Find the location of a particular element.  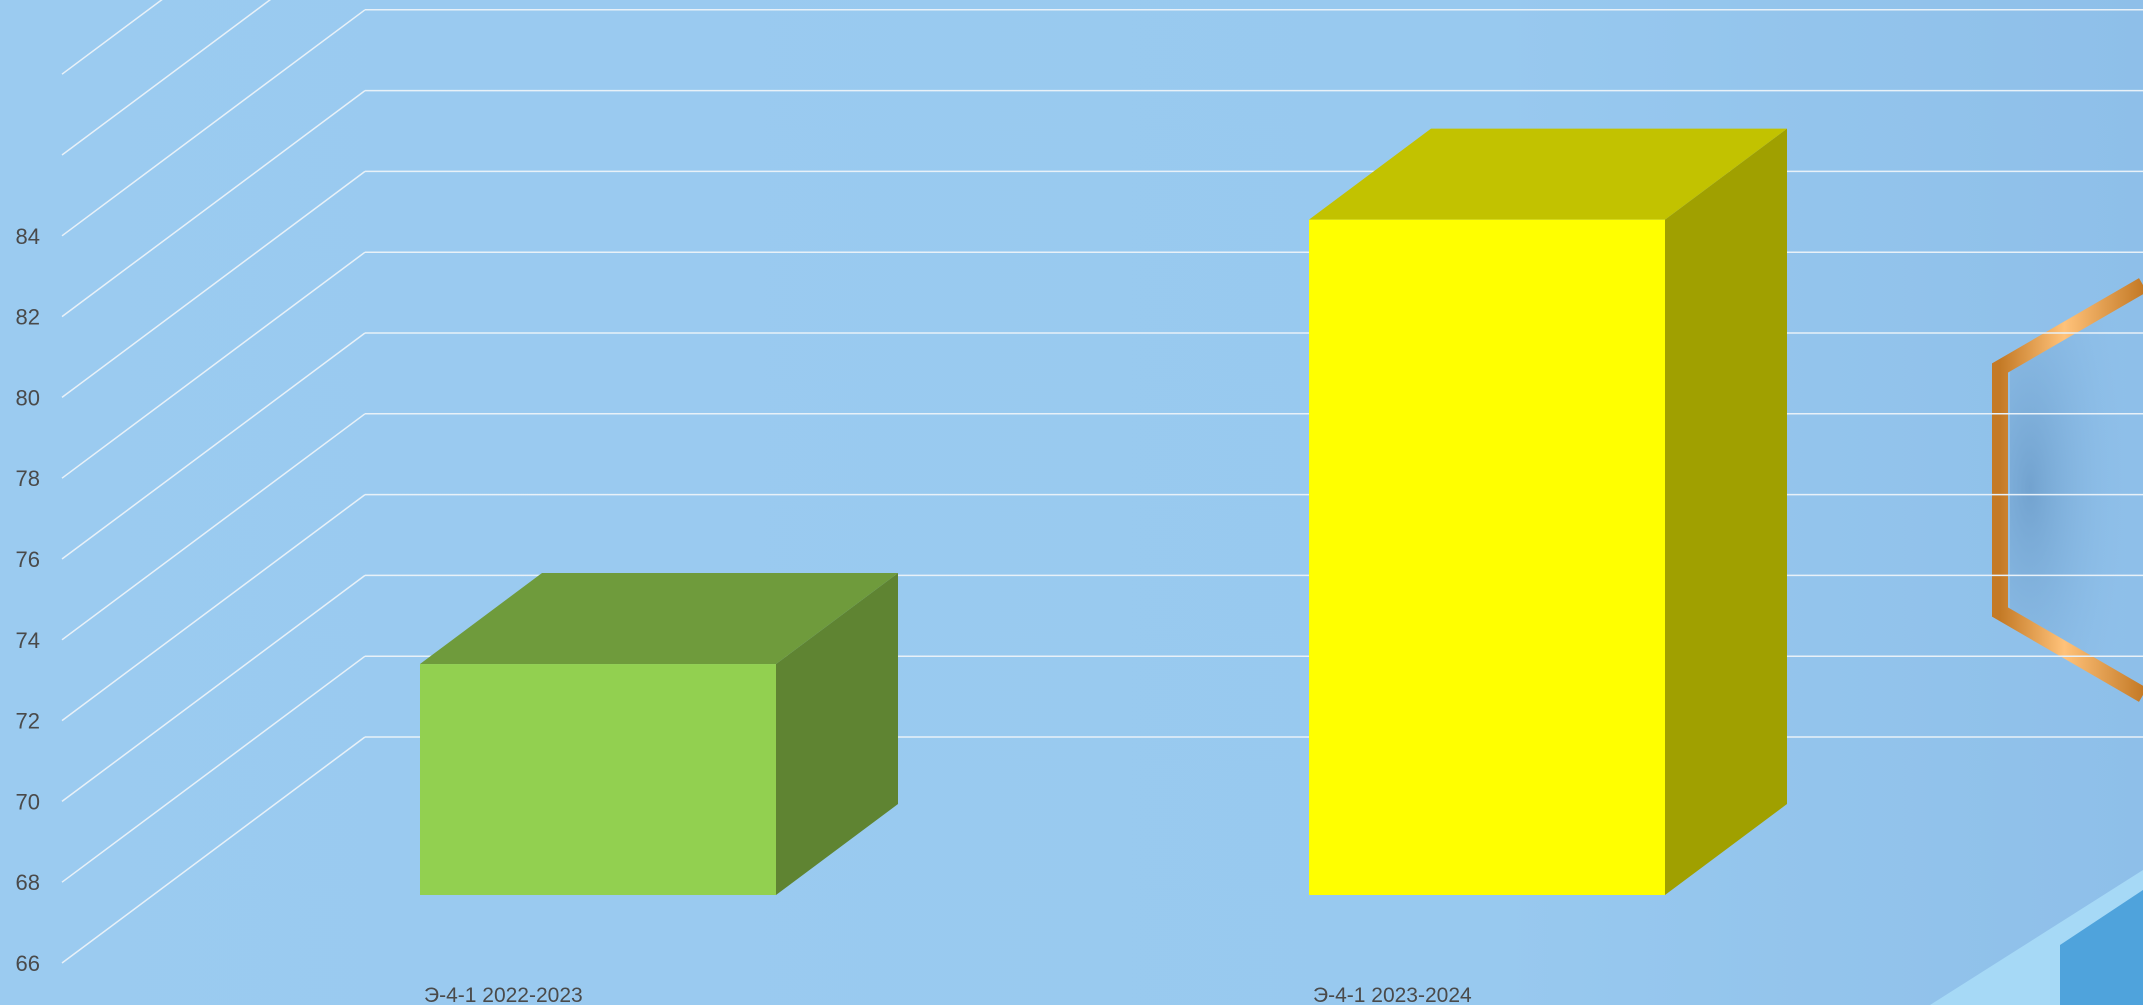

y-tick-label: 76 is located at coordinates (28, 559).